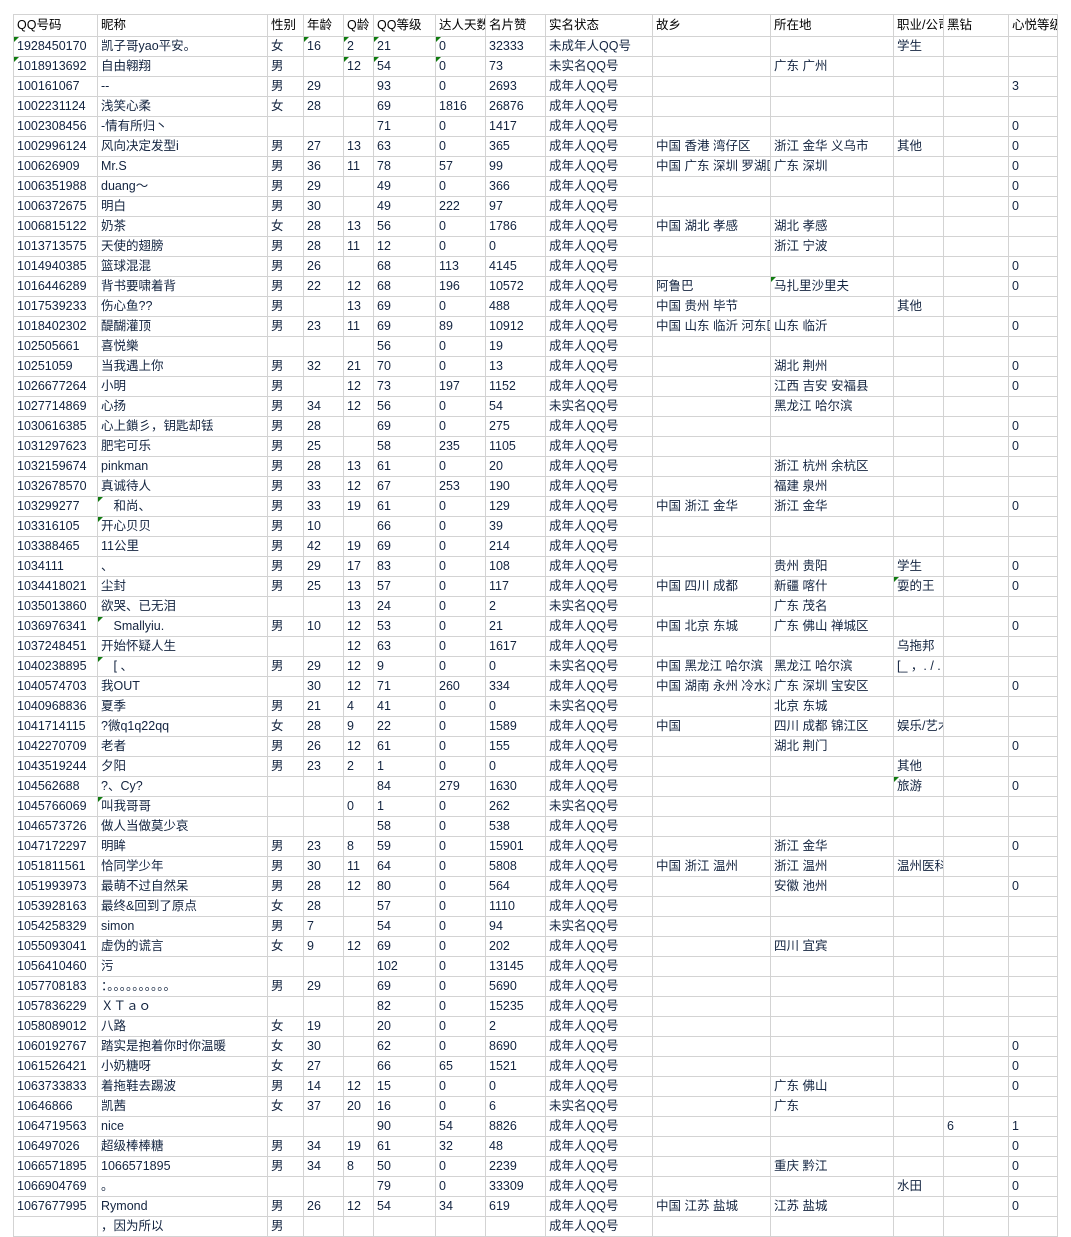  I want to click on cell-qq: 1041714115, so click(55, 726).